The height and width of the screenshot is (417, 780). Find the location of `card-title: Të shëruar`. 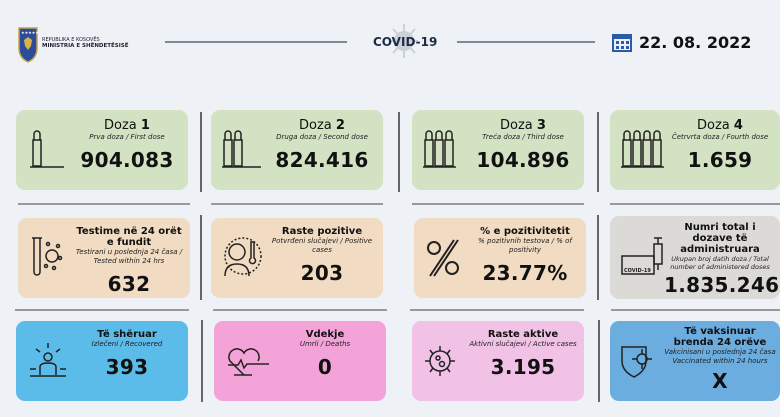

card-title: Të shëruar is located at coordinates (127, 334).